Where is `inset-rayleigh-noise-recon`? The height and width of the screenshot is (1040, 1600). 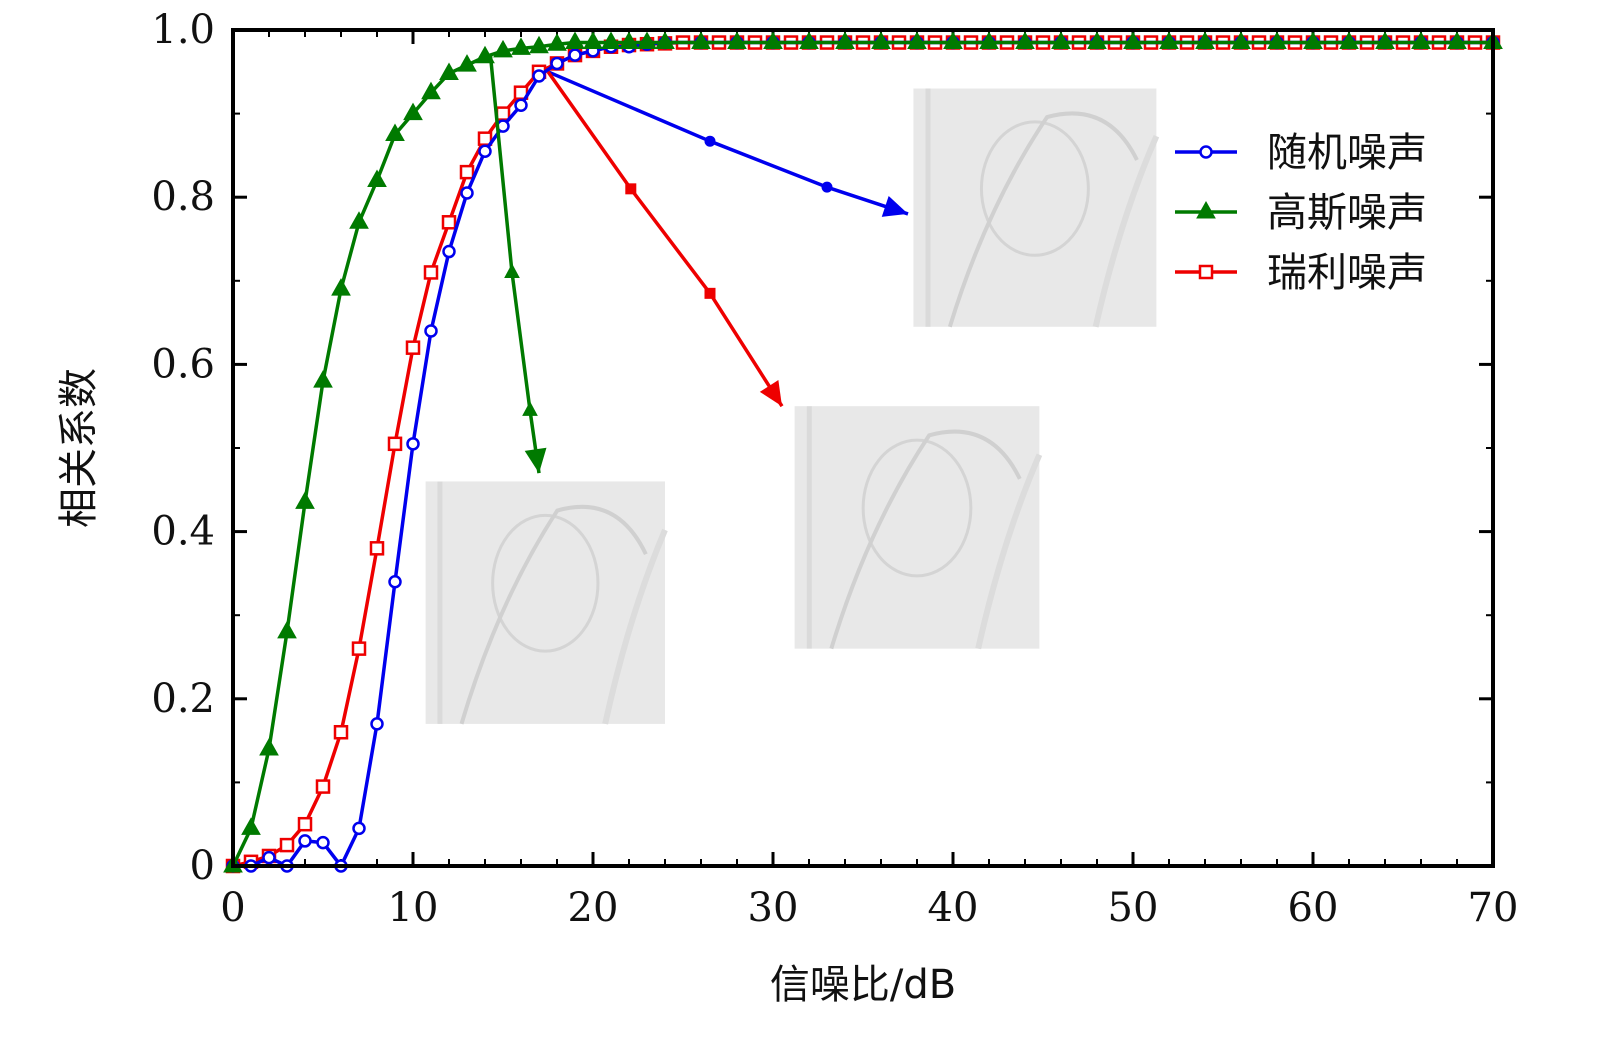
inset-rayleigh-noise-recon is located at coordinates (918, 528).